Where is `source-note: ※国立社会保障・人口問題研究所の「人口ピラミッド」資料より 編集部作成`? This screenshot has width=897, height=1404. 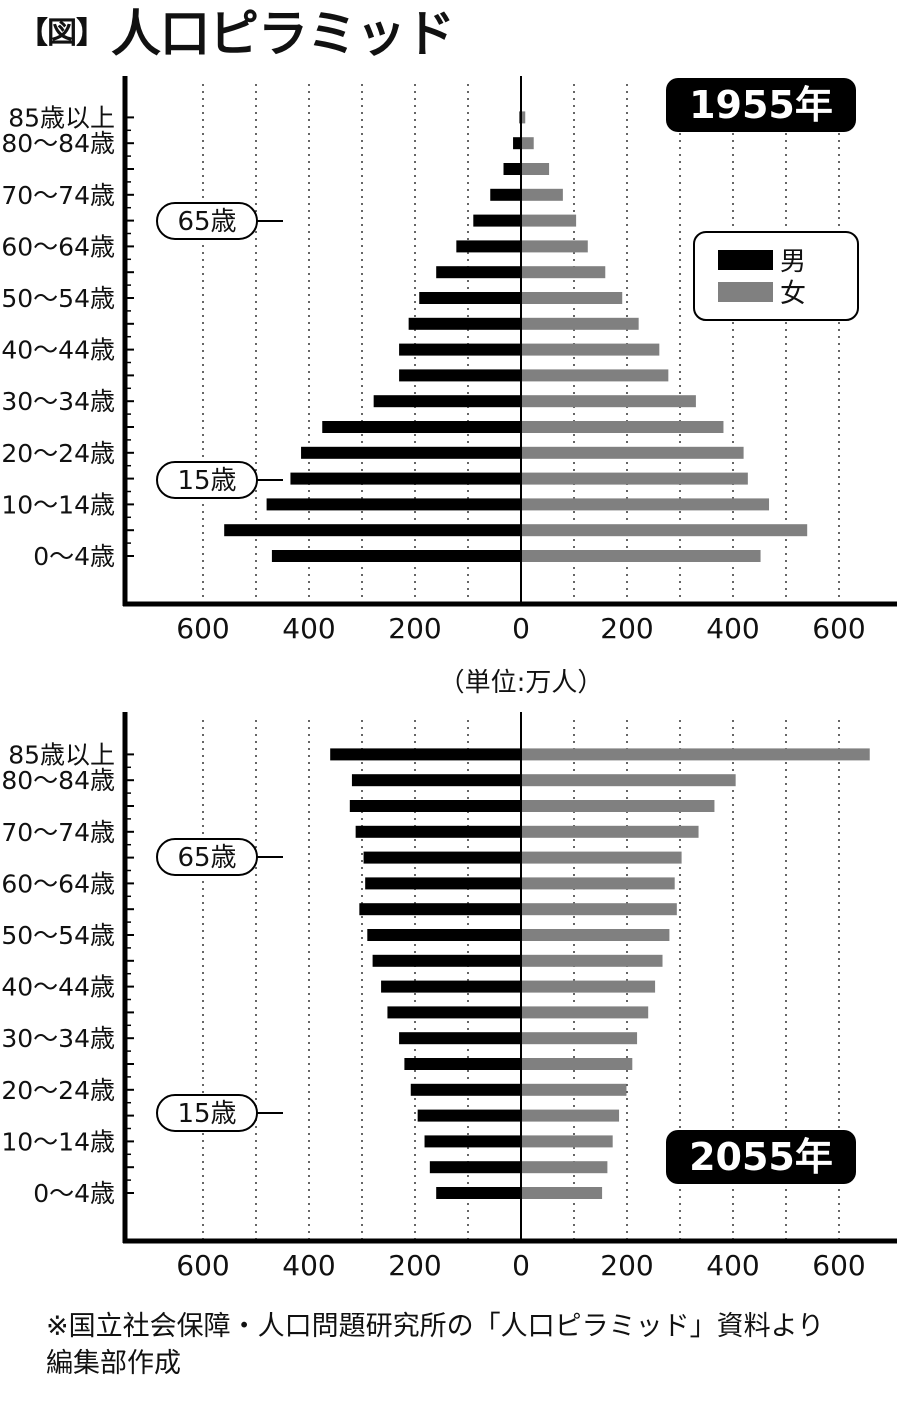 source-note: ※国立社会保障・人口問題研究所の「人口ピラミッド」資料より 編集部作成 is located at coordinates (435, 1345).